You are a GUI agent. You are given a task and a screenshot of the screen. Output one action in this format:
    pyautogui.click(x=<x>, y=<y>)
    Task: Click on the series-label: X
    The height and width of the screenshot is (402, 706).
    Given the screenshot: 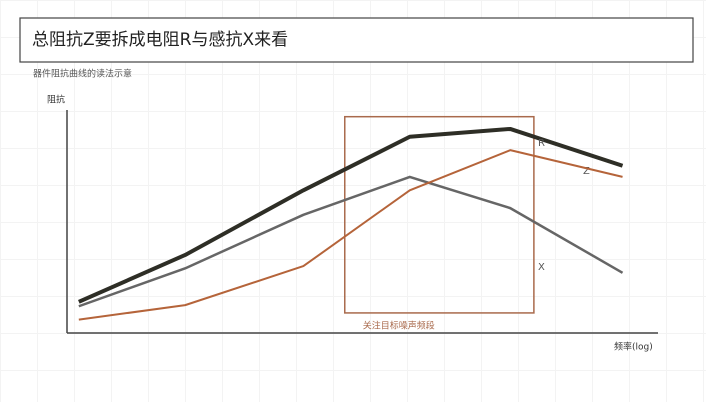 What is the action you would take?
    pyautogui.click(x=541, y=267)
    